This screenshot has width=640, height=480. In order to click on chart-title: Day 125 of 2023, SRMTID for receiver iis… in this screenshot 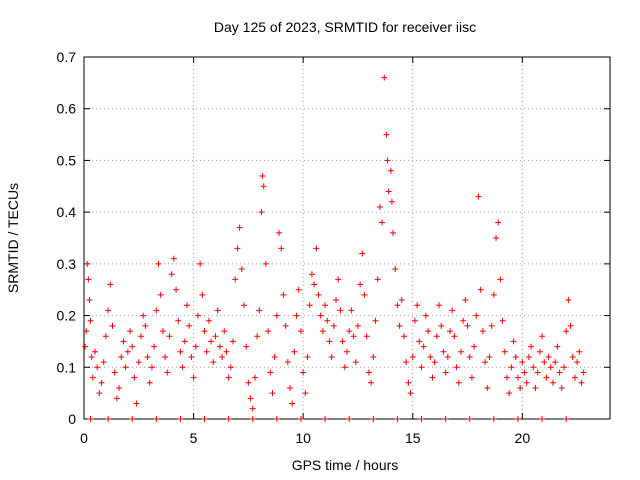, I will do `click(345, 27)`.